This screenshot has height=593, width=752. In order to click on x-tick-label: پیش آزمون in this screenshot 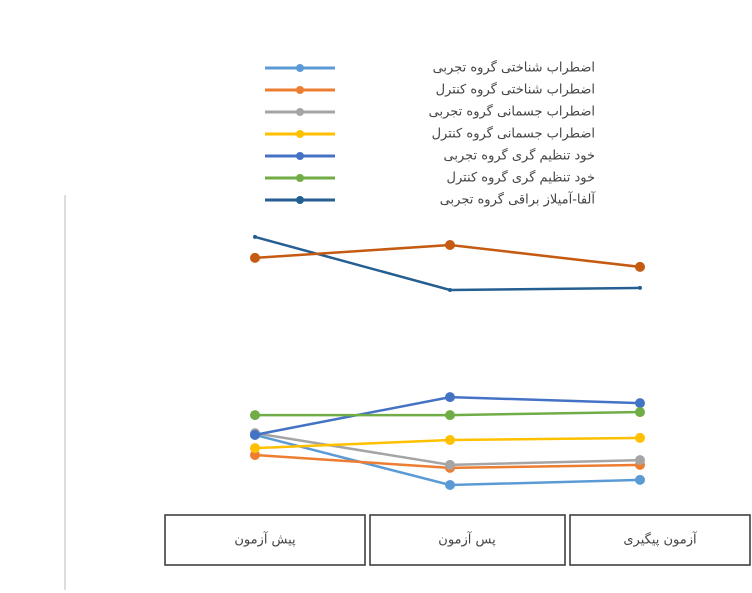, I will do `click(265, 539)`.